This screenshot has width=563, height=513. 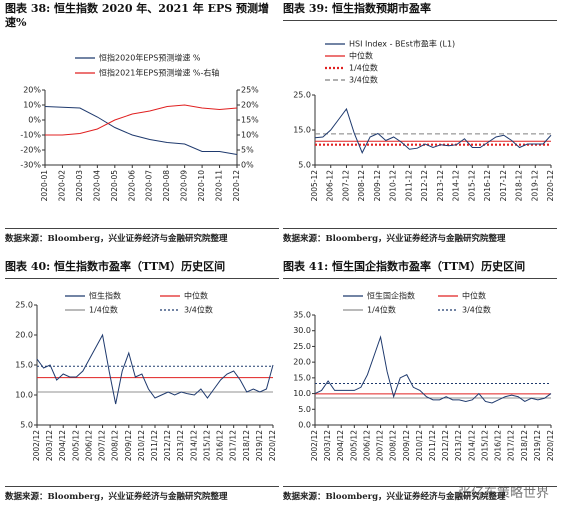 What do you see at coordinates (201, 186) in the screenshot?
I see `x-tick-label: 2020-10` at bounding box center [201, 186].